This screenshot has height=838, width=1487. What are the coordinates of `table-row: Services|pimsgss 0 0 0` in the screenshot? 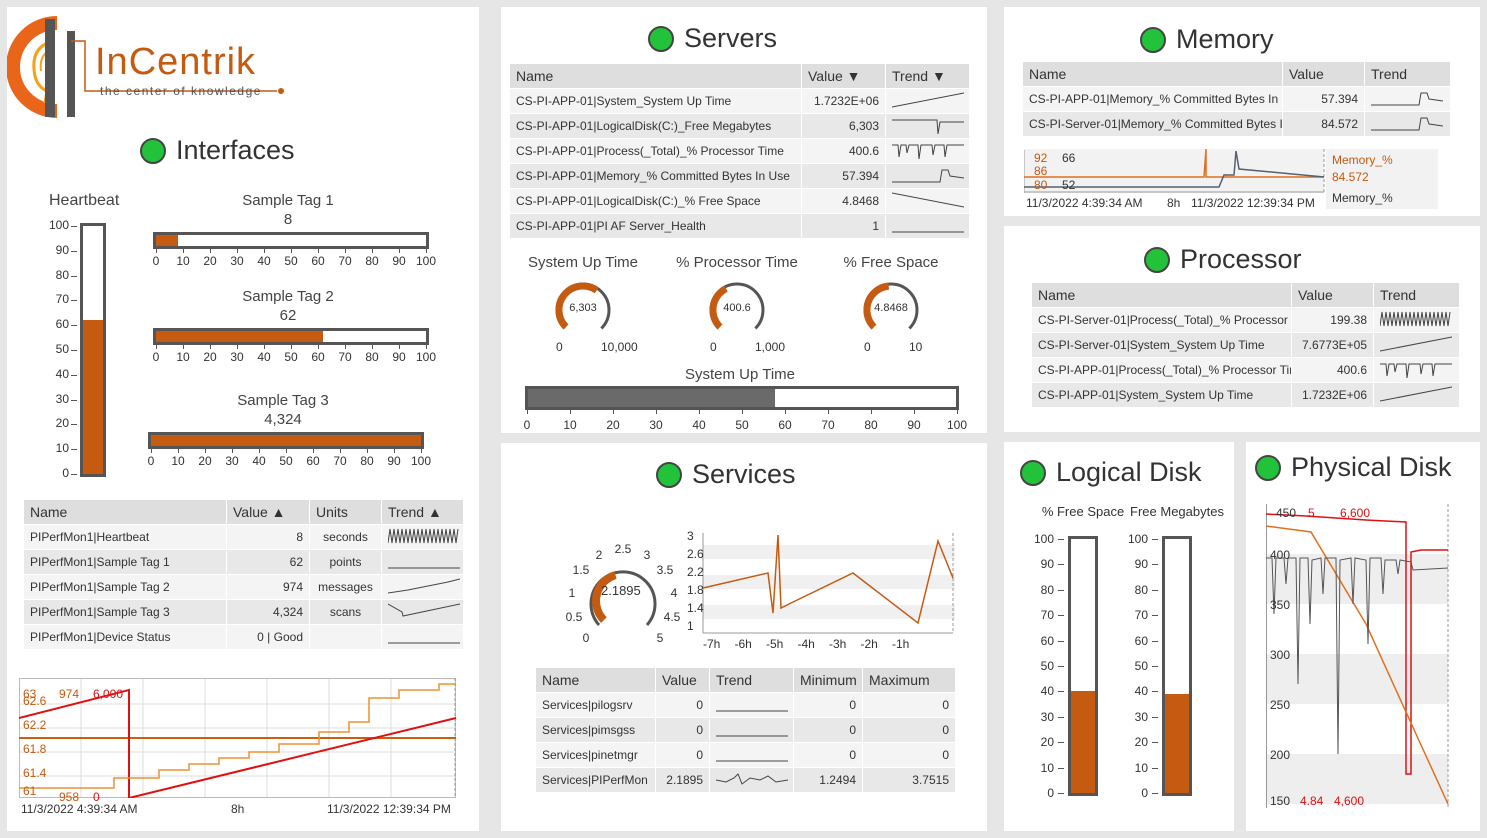 It's located at (745, 730).